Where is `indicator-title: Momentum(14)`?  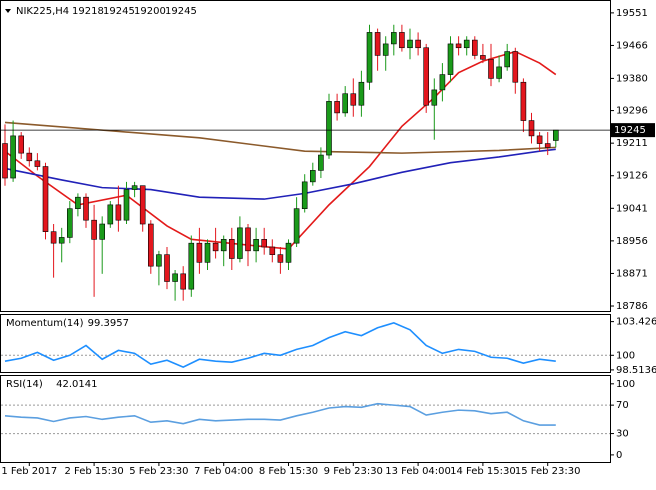 indicator-title: Momentum(14) is located at coordinates (45, 323).